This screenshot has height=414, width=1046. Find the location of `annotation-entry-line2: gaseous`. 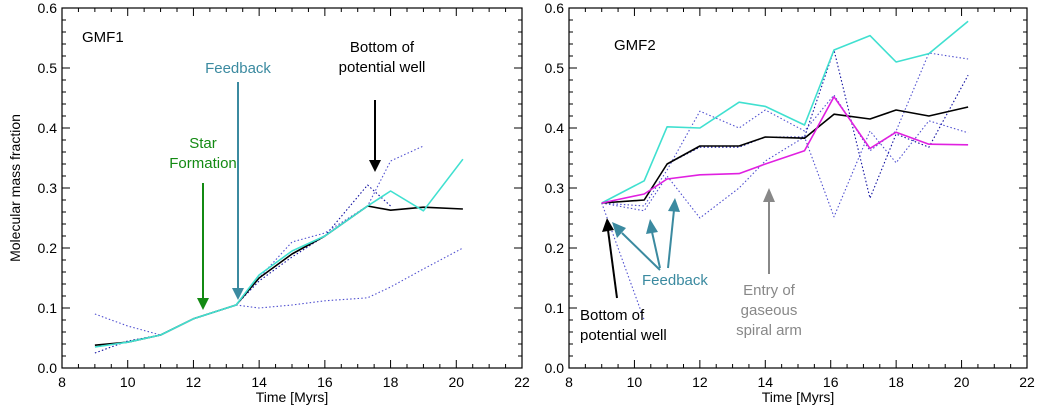

annotation-entry-line2: gaseous is located at coordinates (769, 310).